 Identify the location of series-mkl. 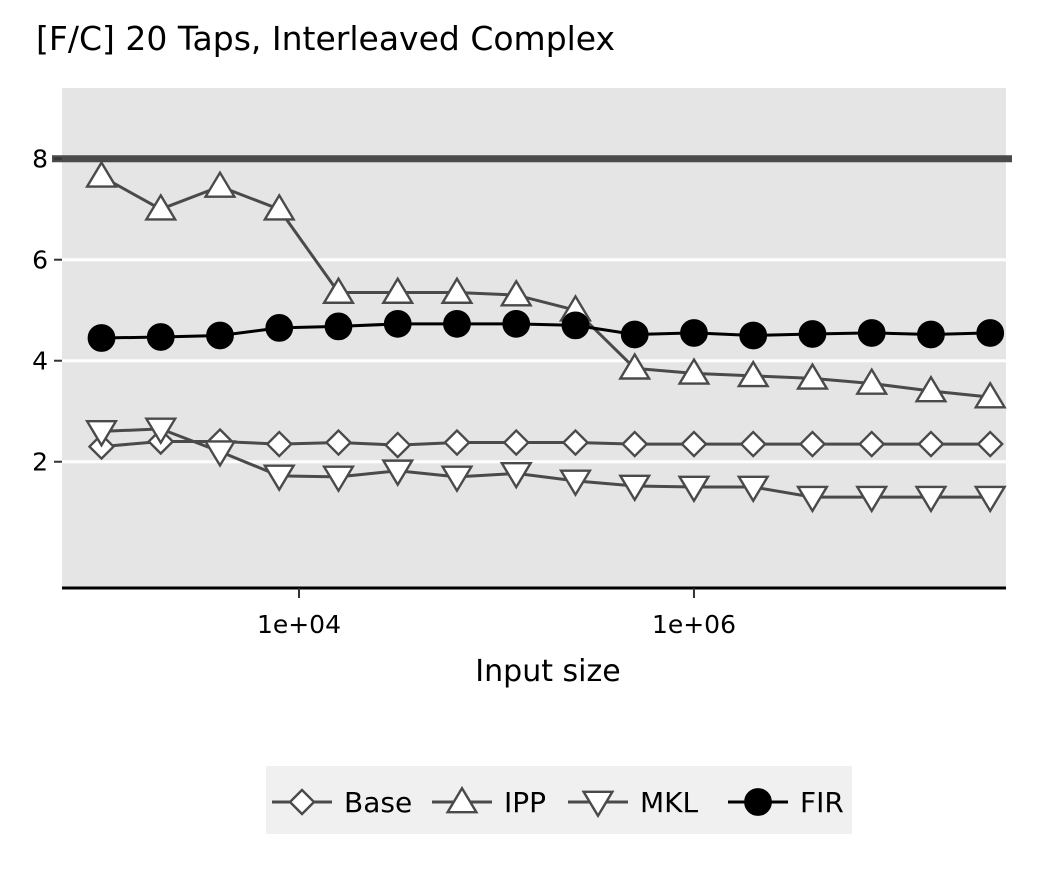
(545, 465).